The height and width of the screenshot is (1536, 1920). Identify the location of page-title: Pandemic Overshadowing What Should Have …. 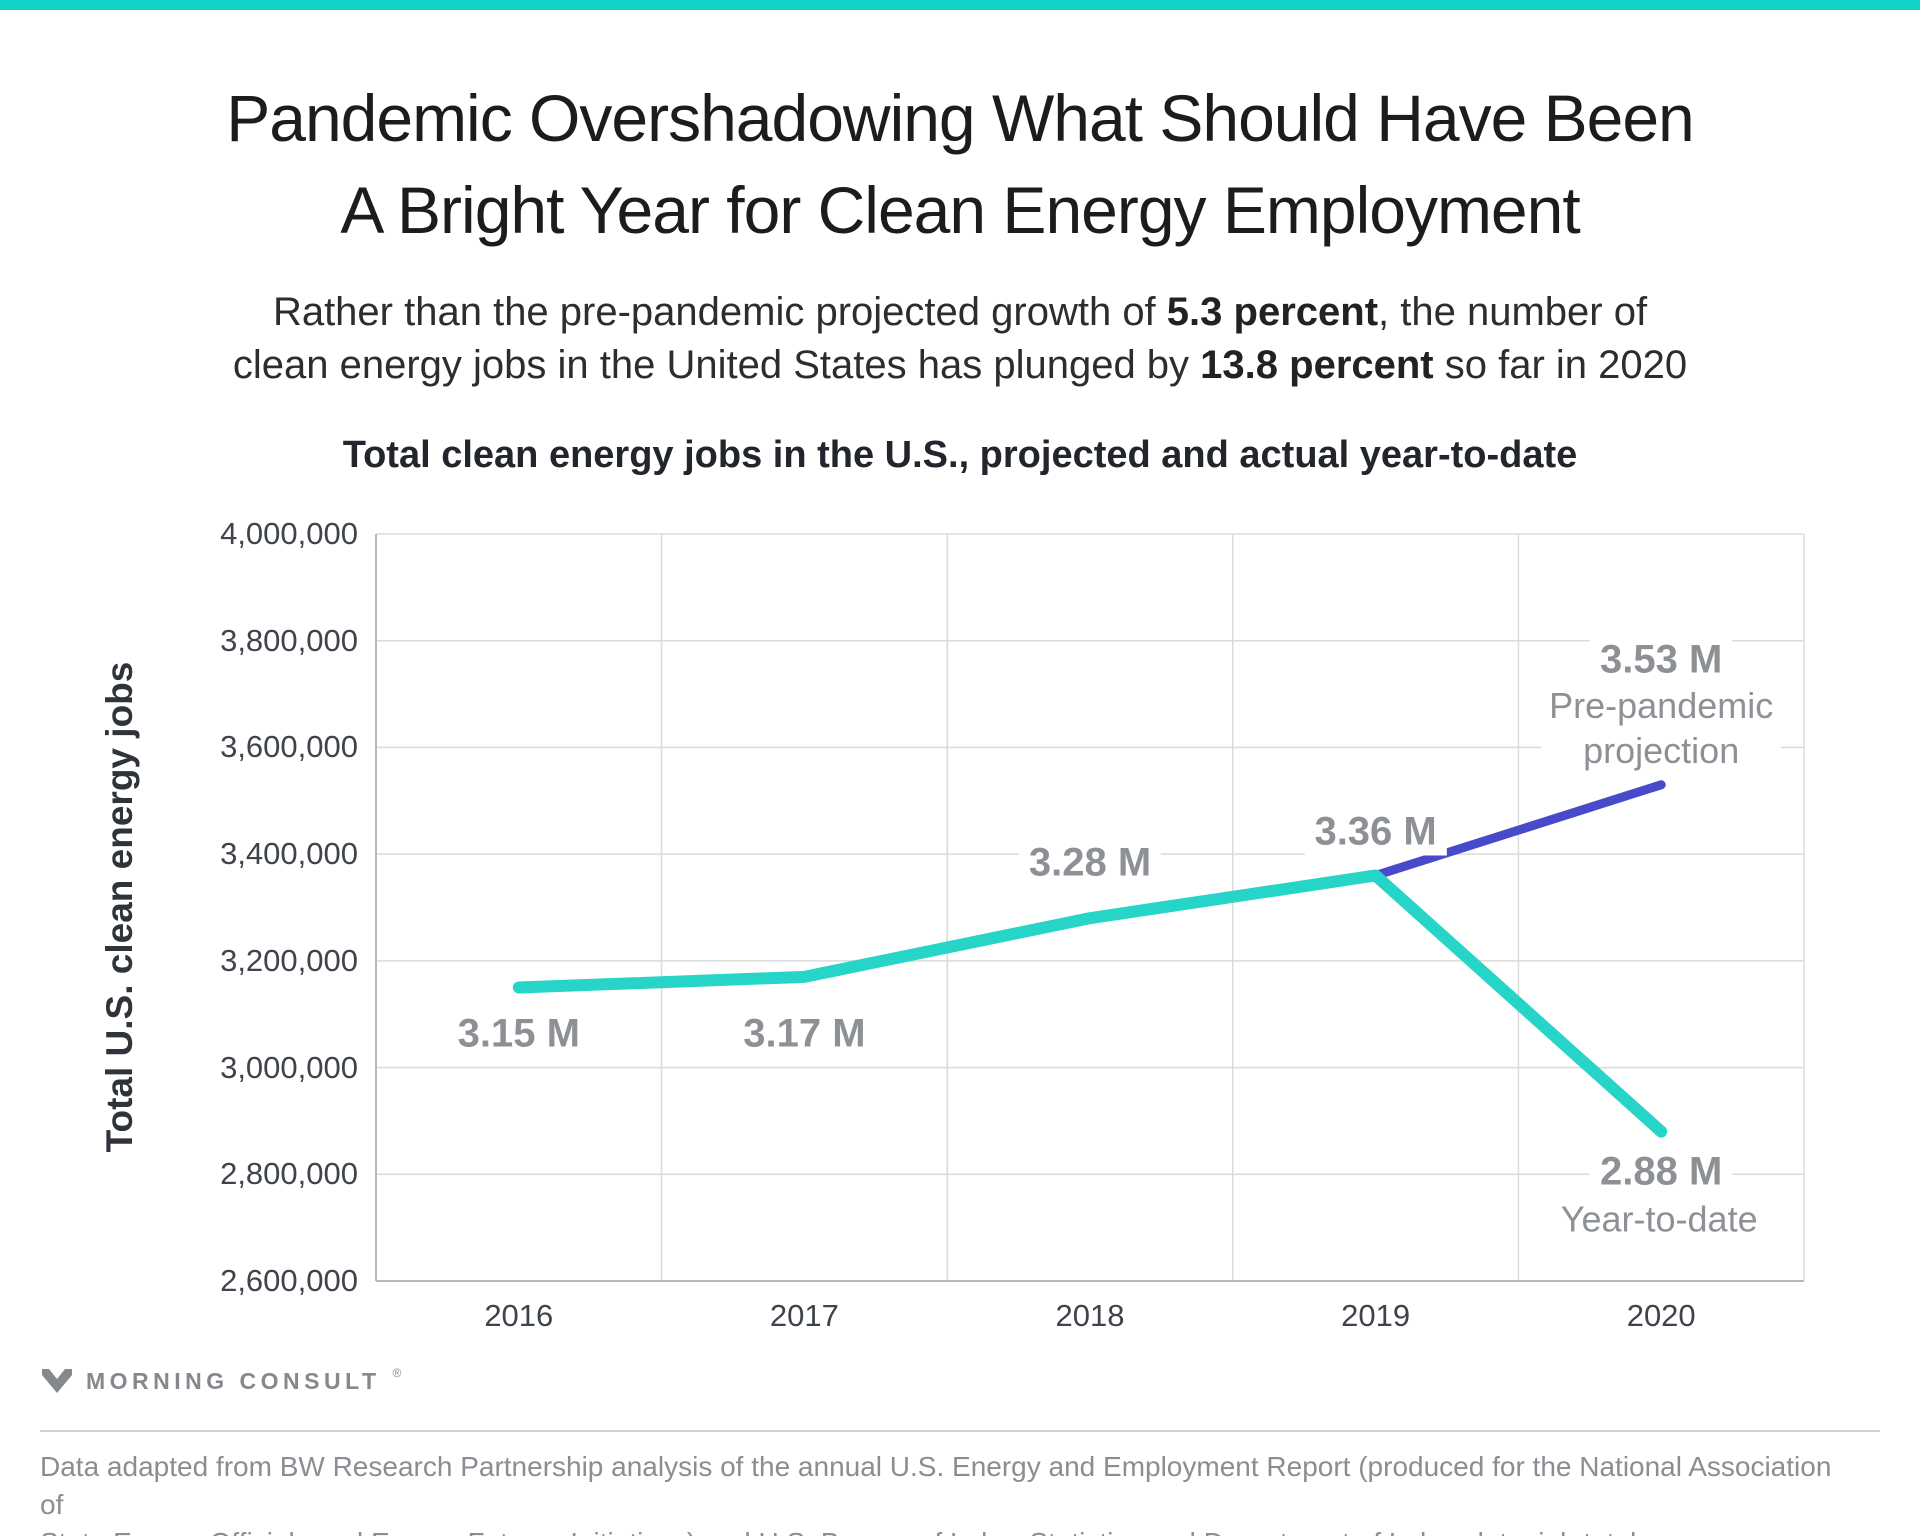
(960, 164).